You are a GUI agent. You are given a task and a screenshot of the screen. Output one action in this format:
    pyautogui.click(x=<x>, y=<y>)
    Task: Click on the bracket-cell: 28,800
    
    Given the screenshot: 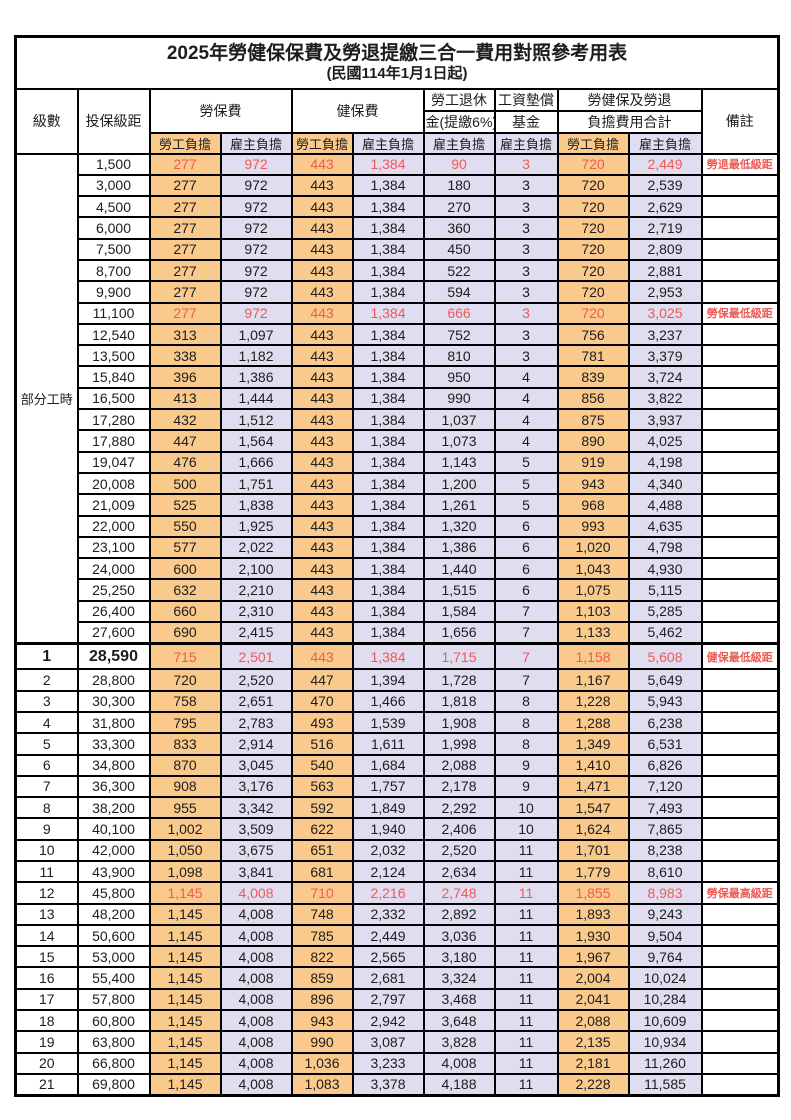 What is the action you would take?
    pyautogui.click(x=113, y=680)
    